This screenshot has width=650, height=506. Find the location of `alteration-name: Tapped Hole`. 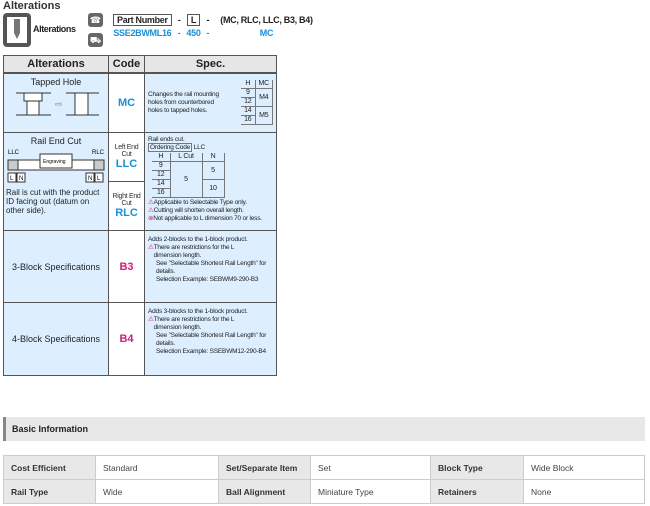

alteration-name: Tapped Hole is located at coordinates (56, 81).